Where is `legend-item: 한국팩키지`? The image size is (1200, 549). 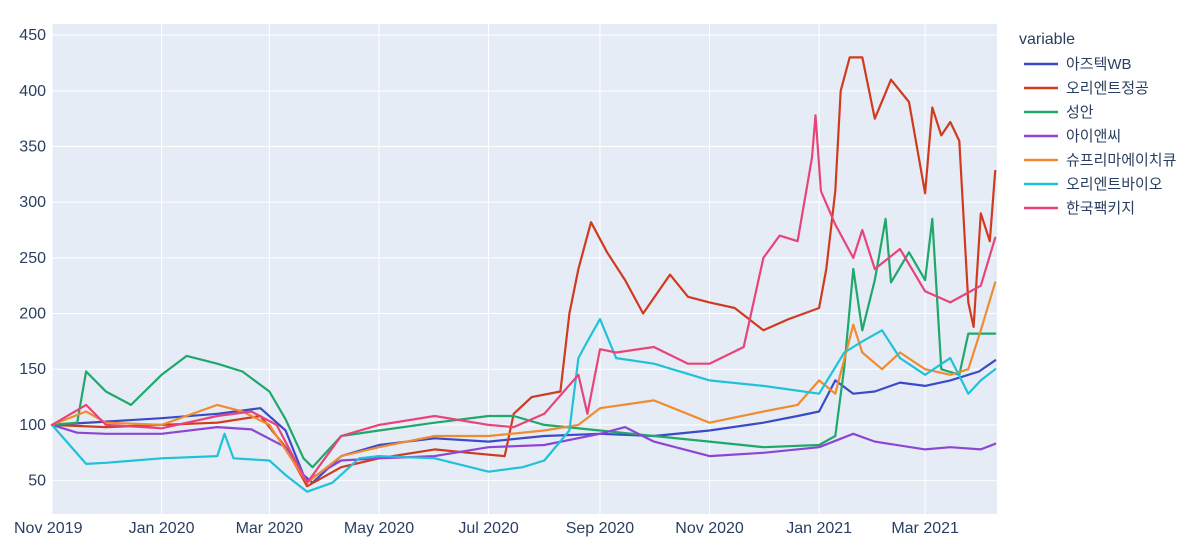
legend-item: 한국팩키지 is located at coordinates (1079, 208).